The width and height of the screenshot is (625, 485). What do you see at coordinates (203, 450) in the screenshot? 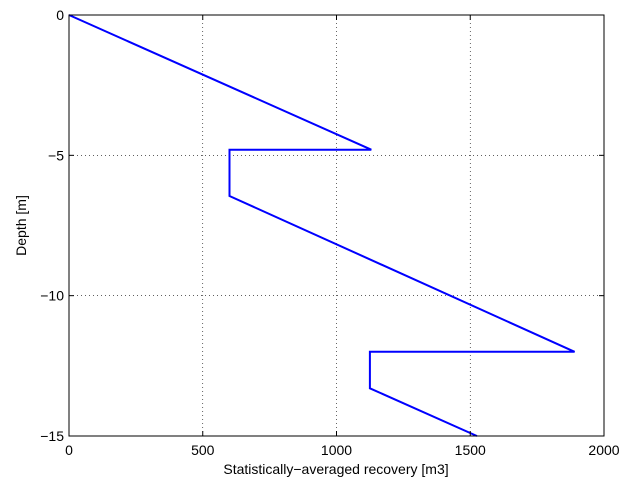
I see `x-tick-label: 500` at bounding box center [203, 450].